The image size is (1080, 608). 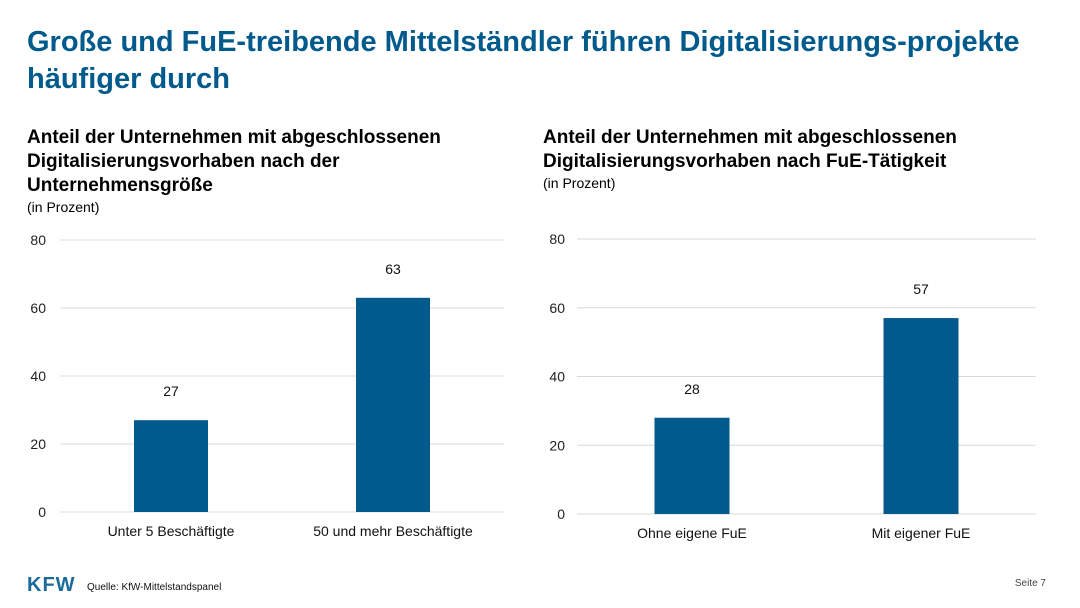 What do you see at coordinates (692, 533) in the screenshot?
I see `x-tick-label: Ohne eigene FuE` at bounding box center [692, 533].